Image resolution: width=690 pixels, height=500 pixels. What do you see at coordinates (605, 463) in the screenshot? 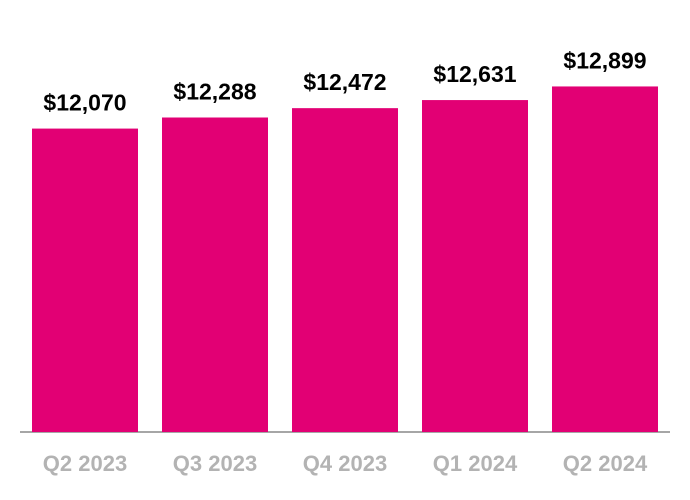
I see `x-tick-label: Q2 2024` at bounding box center [605, 463].